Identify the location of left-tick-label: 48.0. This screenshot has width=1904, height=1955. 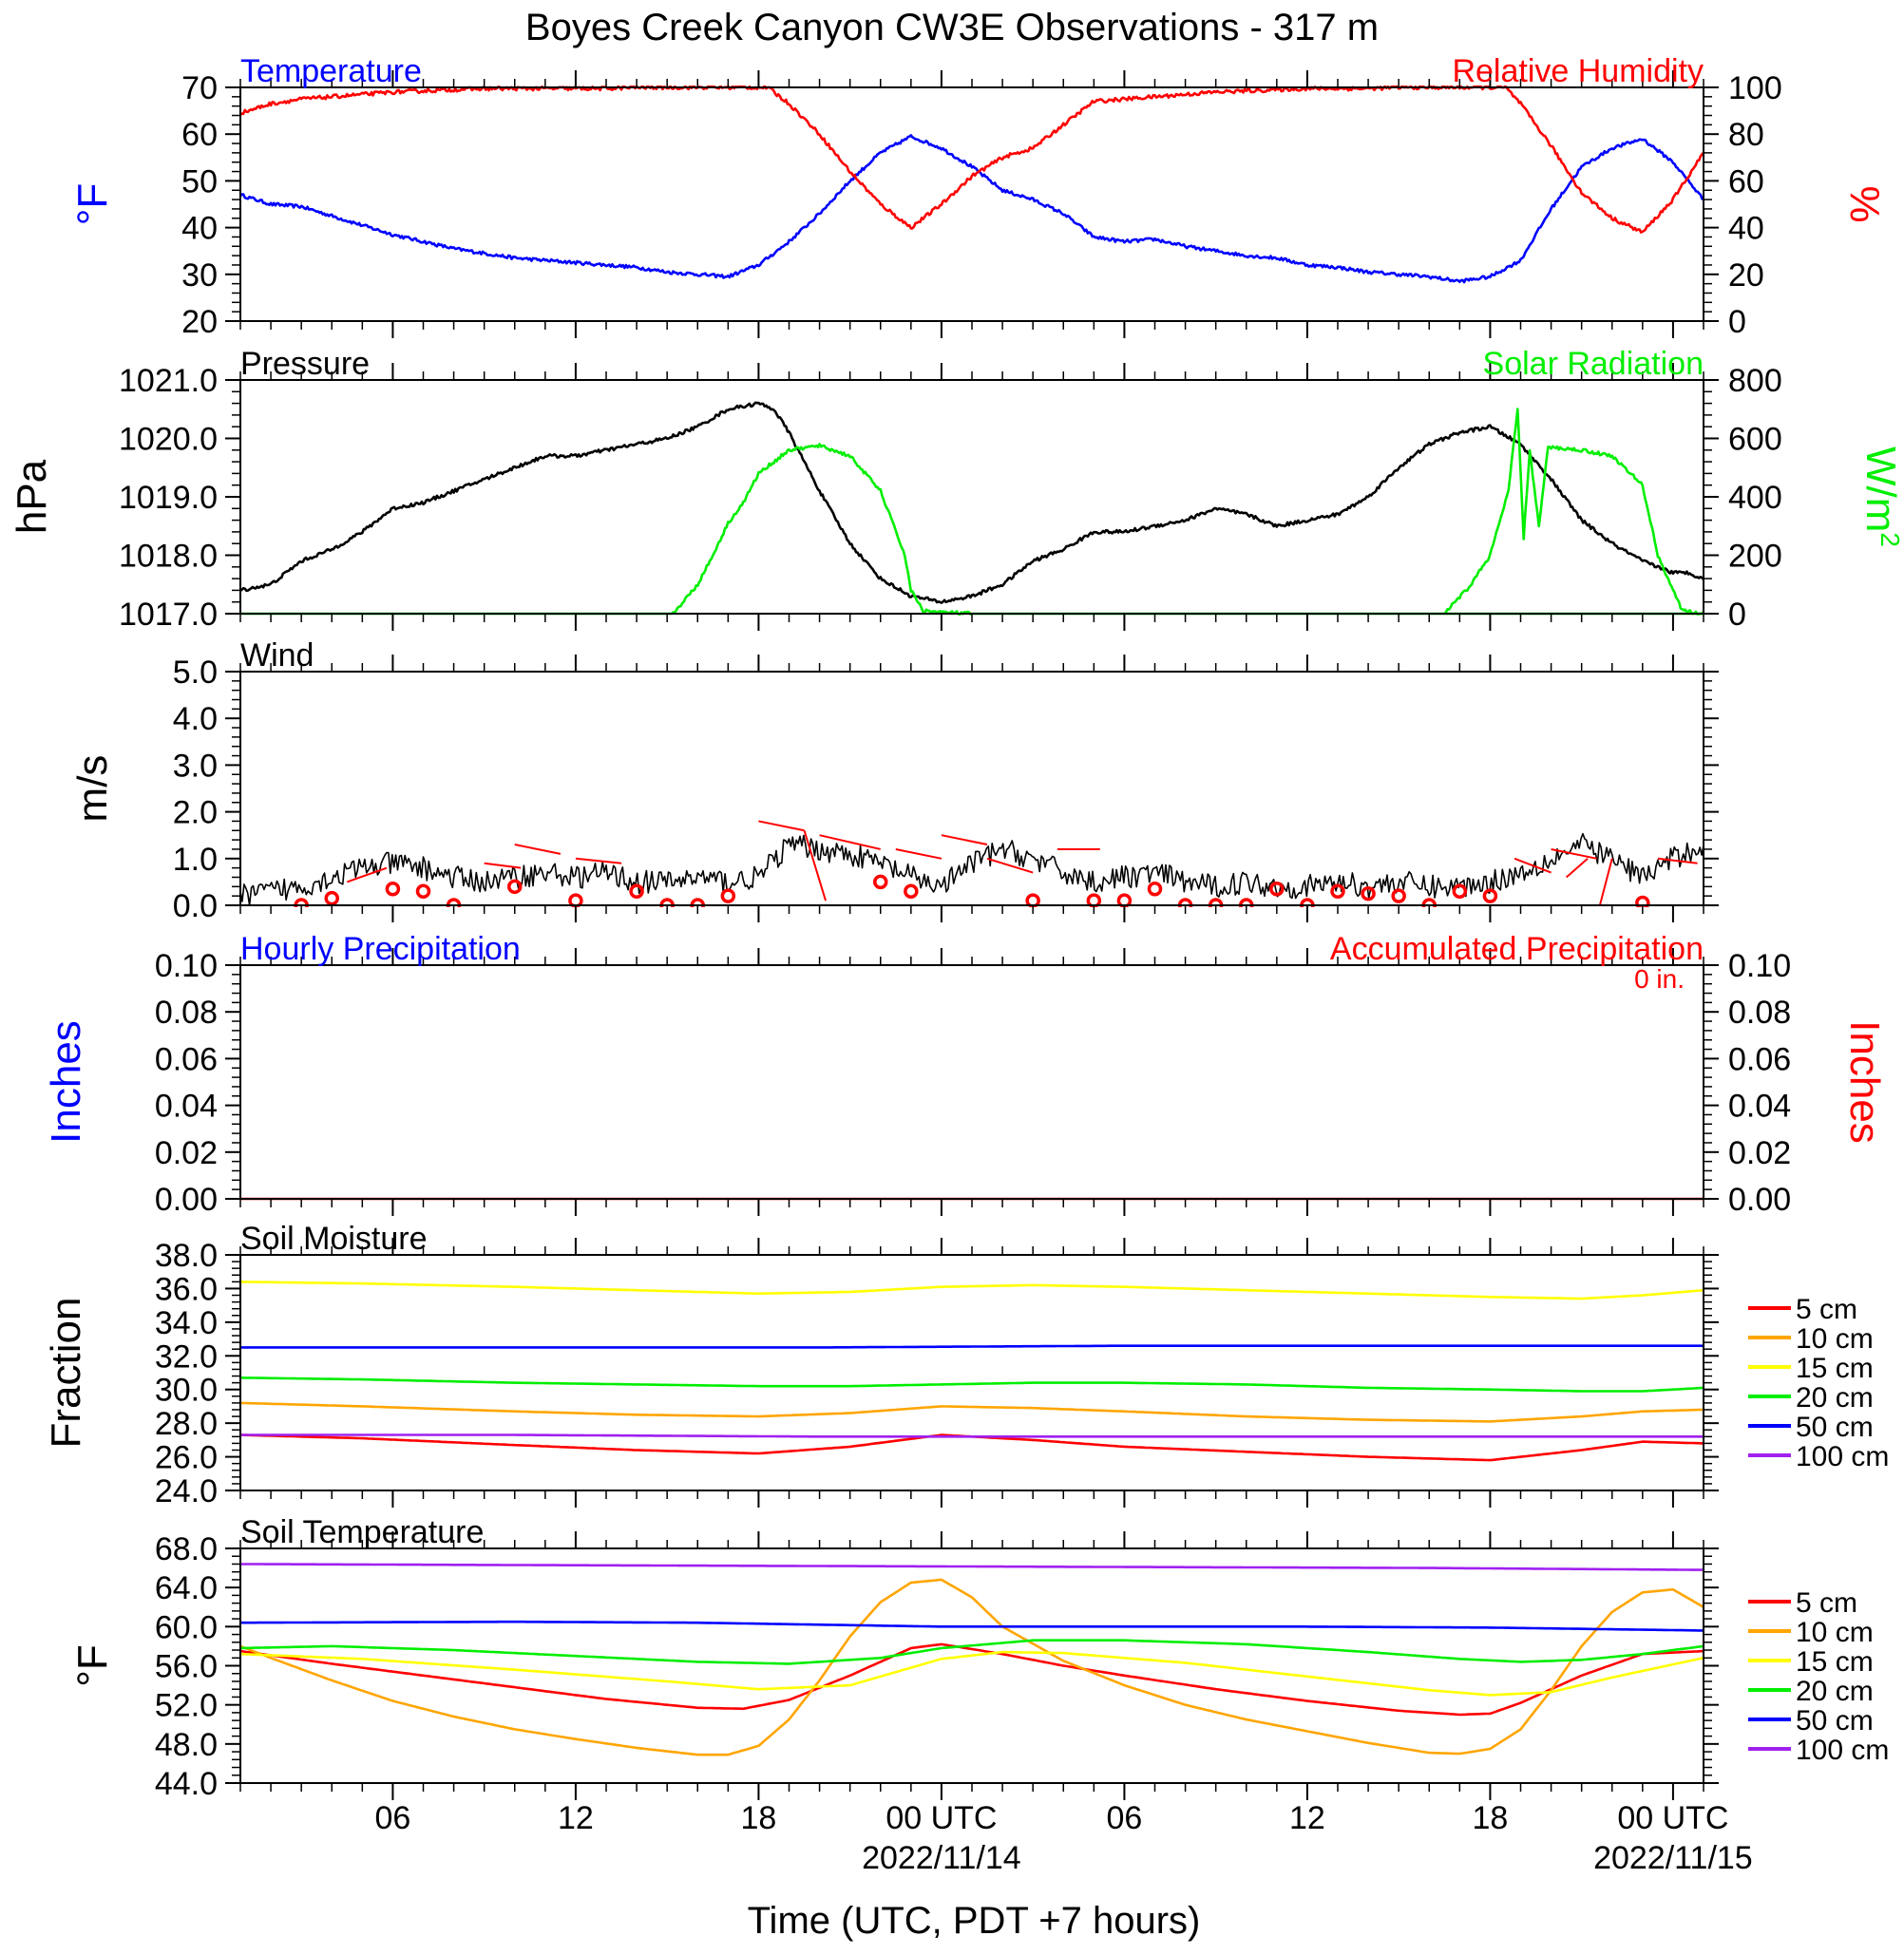
(187, 1745).